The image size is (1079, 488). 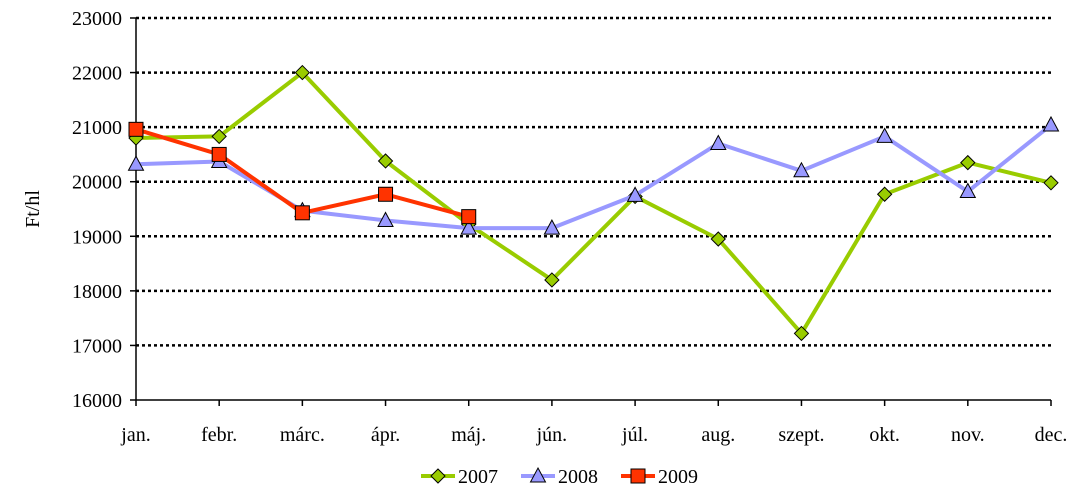 What do you see at coordinates (478, 477) in the screenshot?
I see `legend-label: 2007` at bounding box center [478, 477].